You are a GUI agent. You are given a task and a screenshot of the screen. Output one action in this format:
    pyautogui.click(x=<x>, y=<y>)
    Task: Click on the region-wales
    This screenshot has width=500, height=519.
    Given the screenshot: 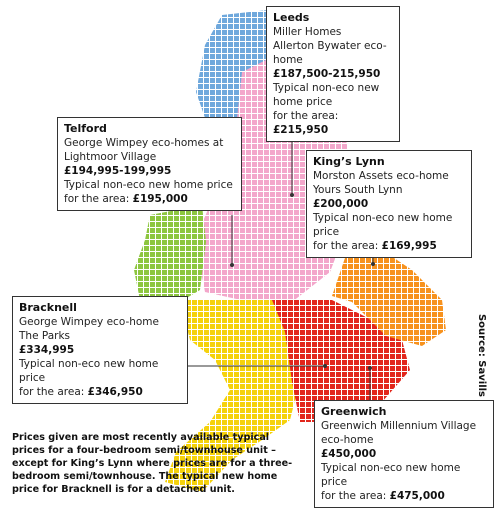 What is the action you would take?
    pyautogui.click(x=170, y=253)
    